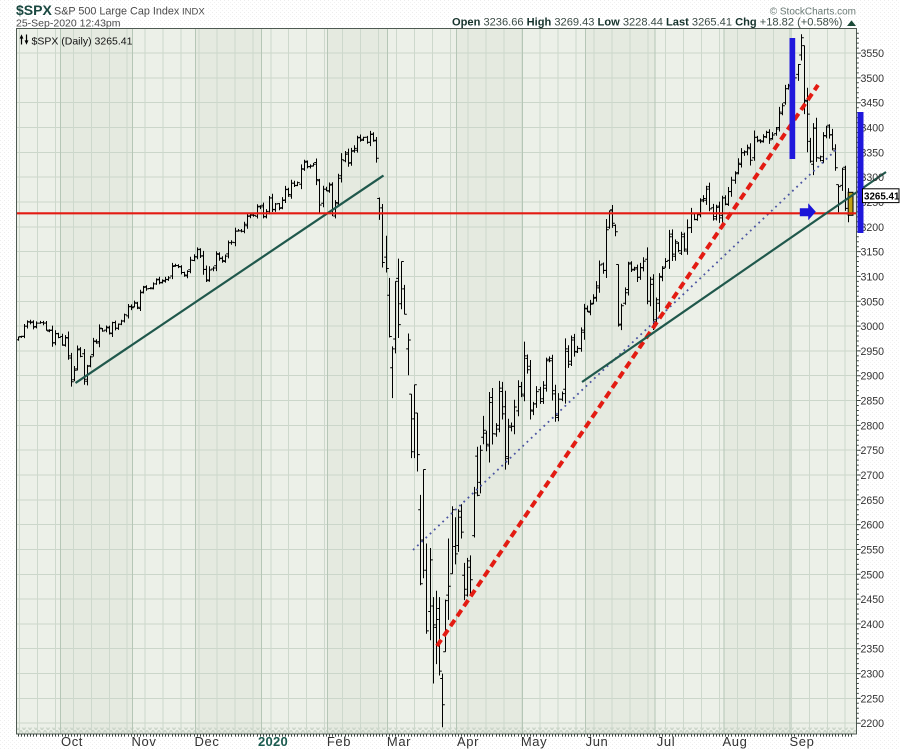 The height and width of the screenshot is (755, 900). What do you see at coordinates (873, 79) in the screenshot?
I see `svg-text: 3500` at bounding box center [873, 79].